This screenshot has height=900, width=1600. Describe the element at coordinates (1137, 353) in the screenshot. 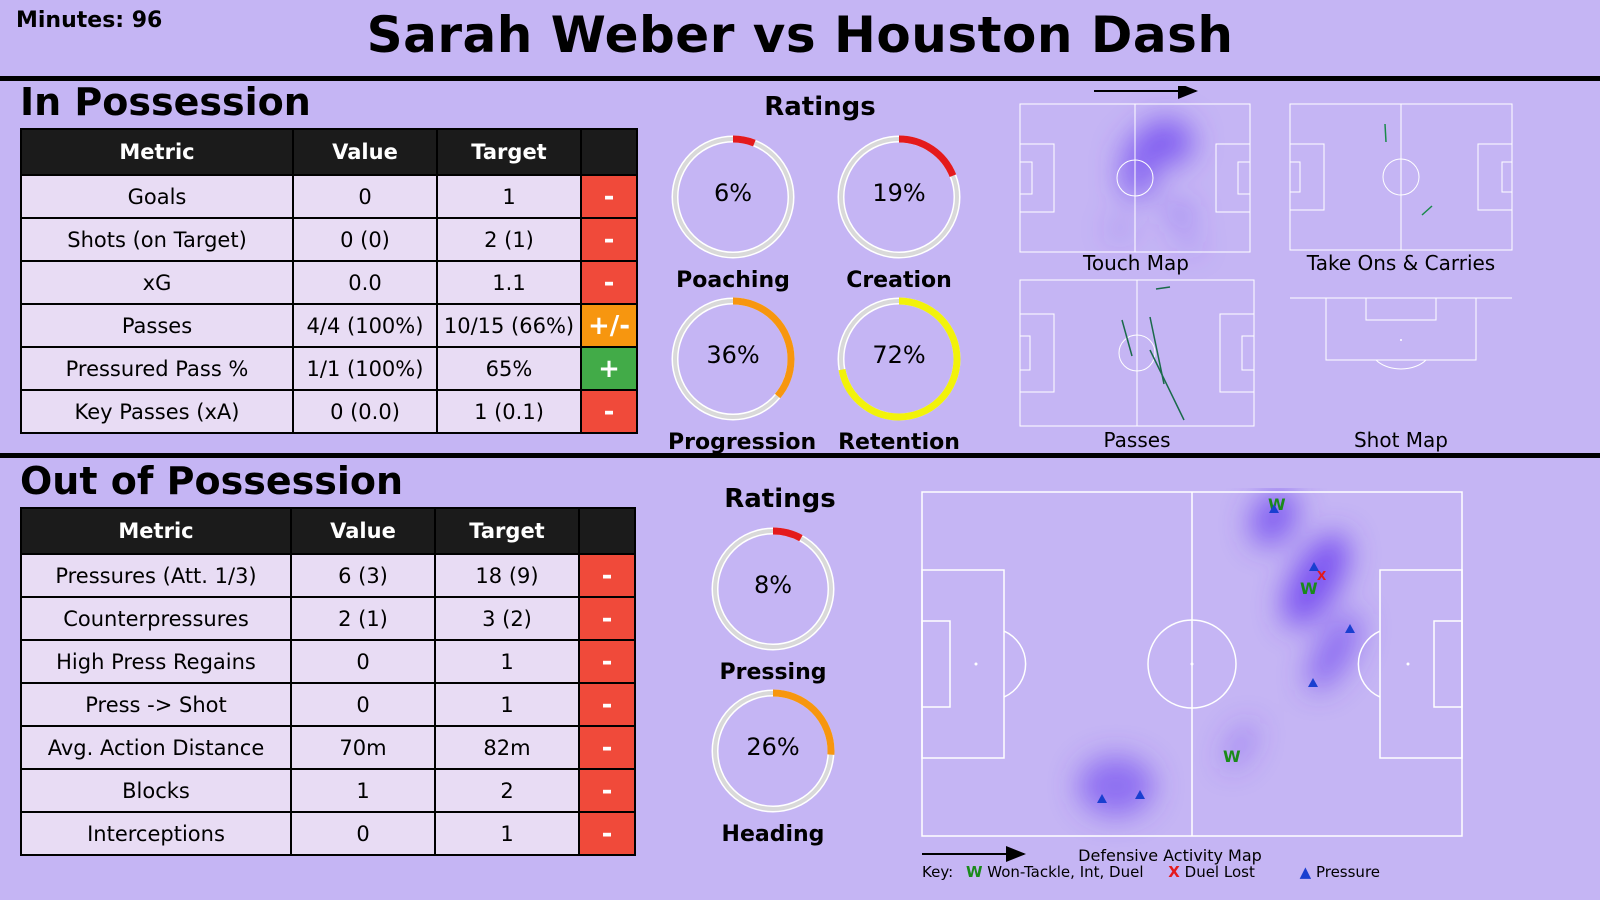

I see `passes-map` at that location.